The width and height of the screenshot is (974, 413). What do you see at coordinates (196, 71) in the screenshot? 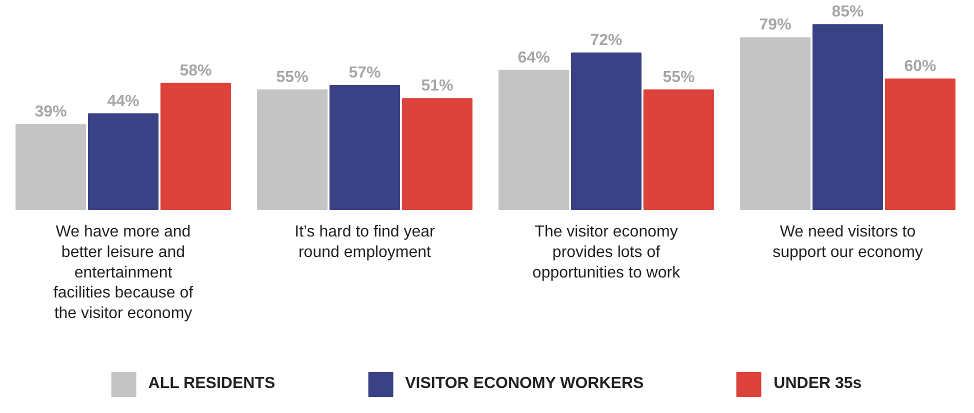
I see `data-label: 58%` at bounding box center [196, 71].